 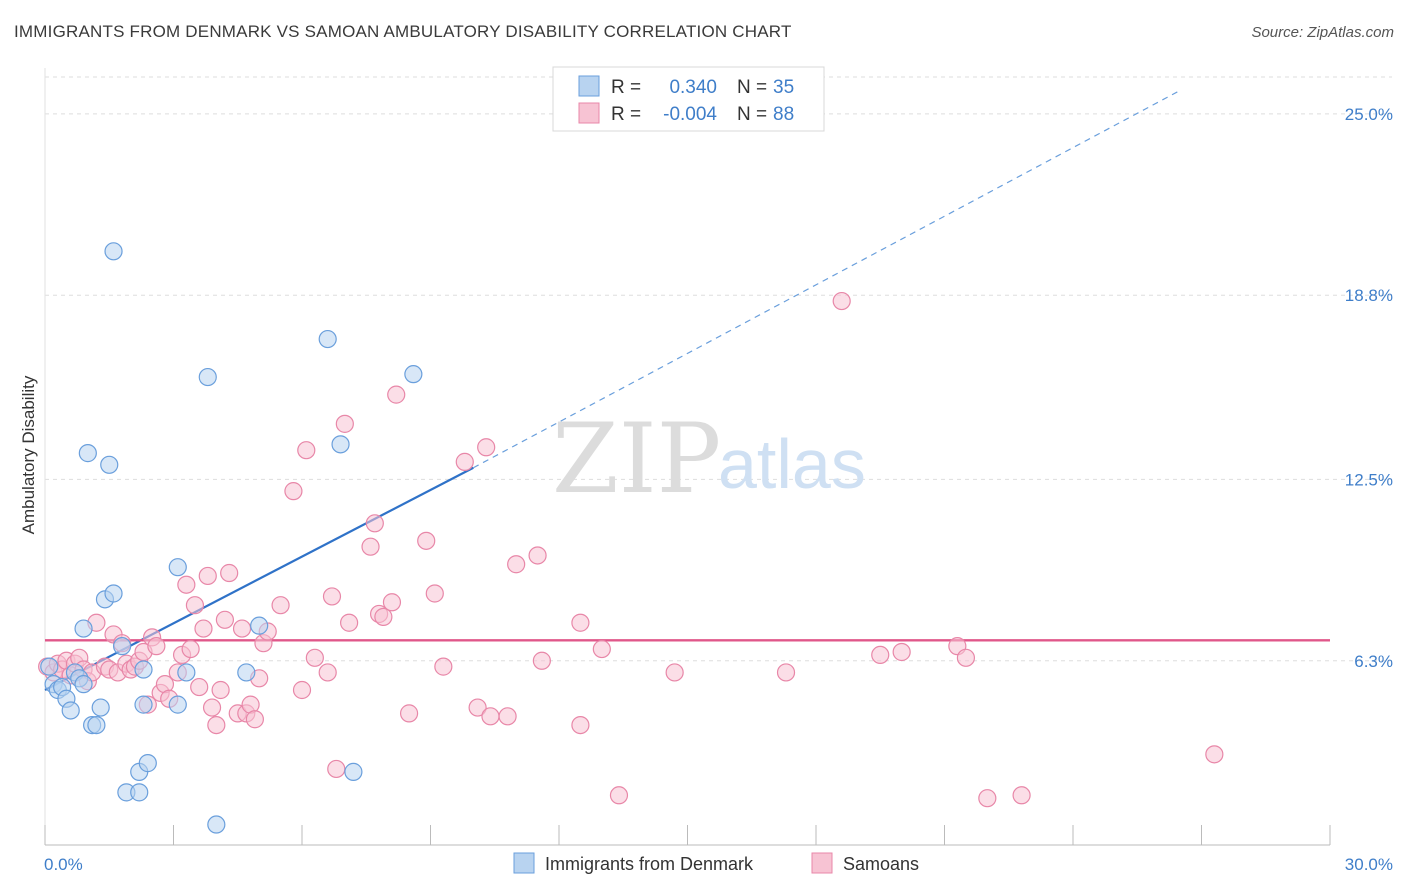 What do you see at coordinates (1373, 661) in the screenshot?
I see `y-tick-label-0: 6.3%` at bounding box center [1373, 661].